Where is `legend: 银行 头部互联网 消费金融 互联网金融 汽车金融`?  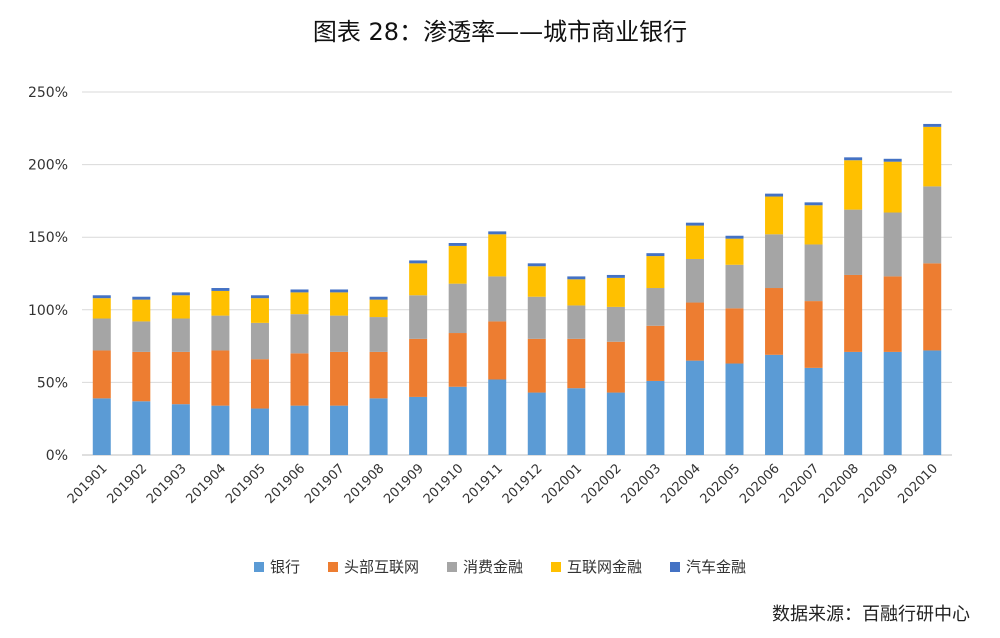
legend: 银行 头部互联网 消费金融 互联网金融 汽车金融 is located at coordinates (500, 566).